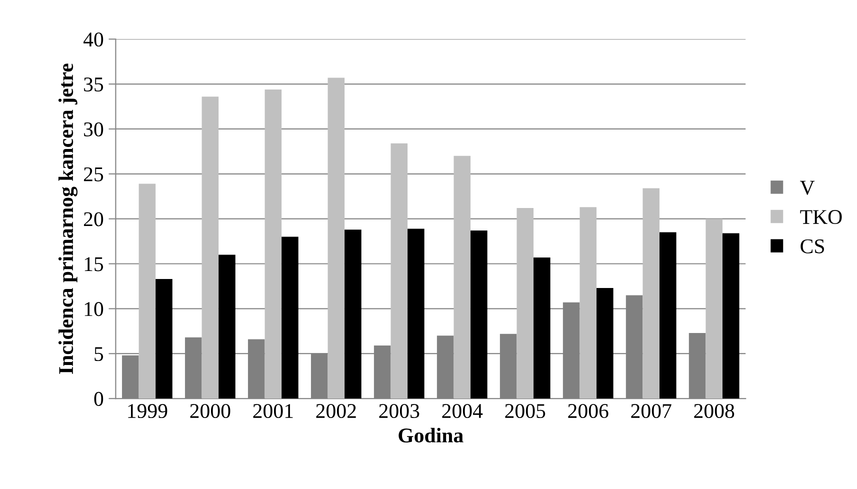  Describe the element at coordinates (148, 411) in the screenshot. I see `x-tick-label: 1999` at that location.